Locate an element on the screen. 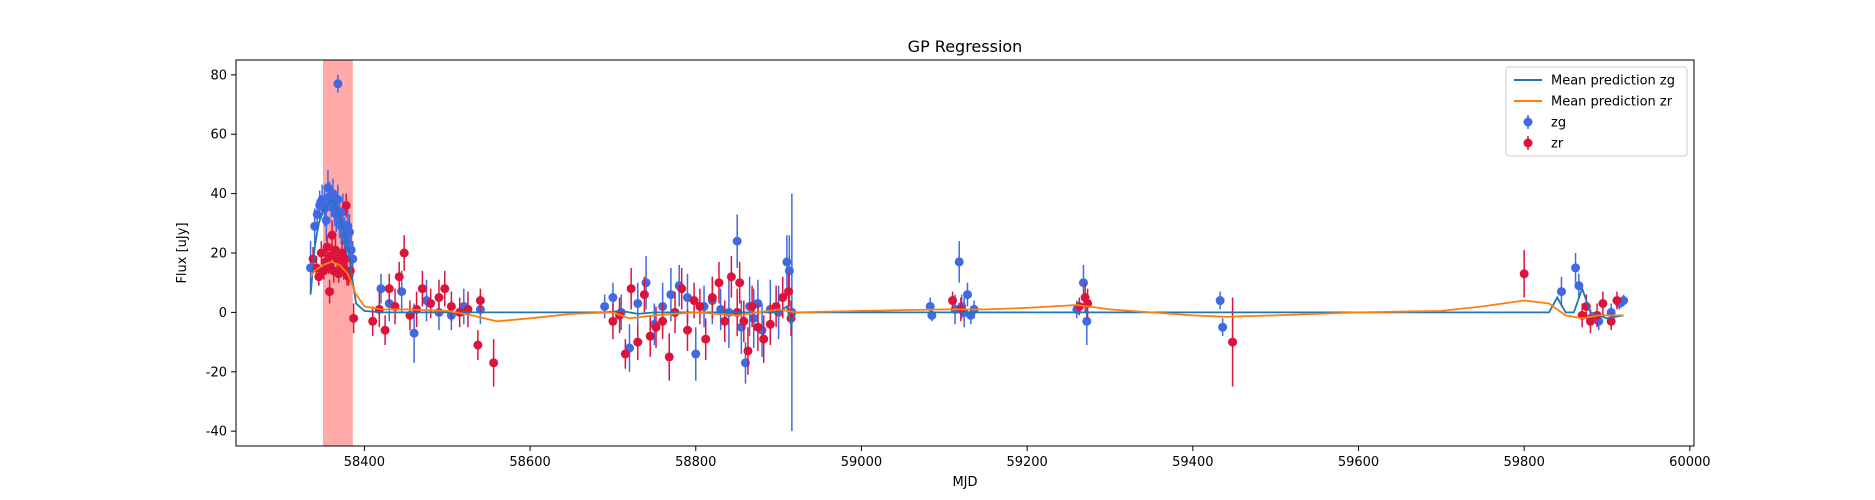 Image resolution: width=1875 pixels, height=500 pixels. x-tick-label: 58800 is located at coordinates (695, 462).